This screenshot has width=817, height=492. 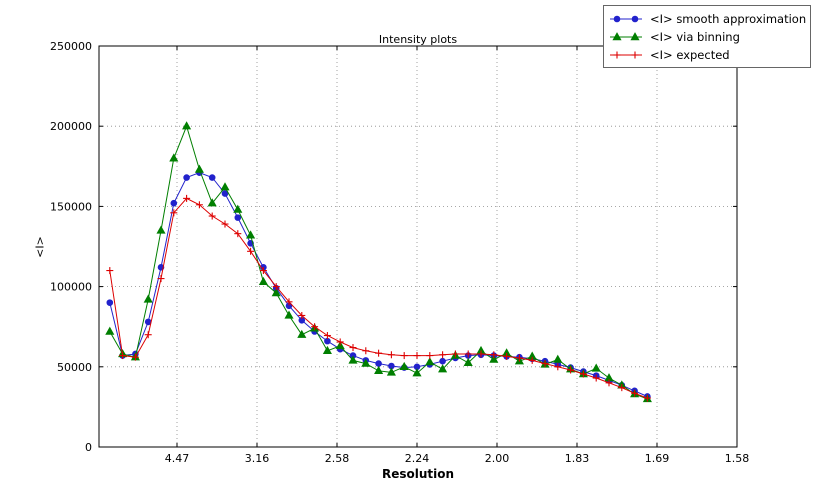 What do you see at coordinates (417, 458) in the screenshot?
I see `x-tick-label: 2.24` at bounding box center [417, 458].